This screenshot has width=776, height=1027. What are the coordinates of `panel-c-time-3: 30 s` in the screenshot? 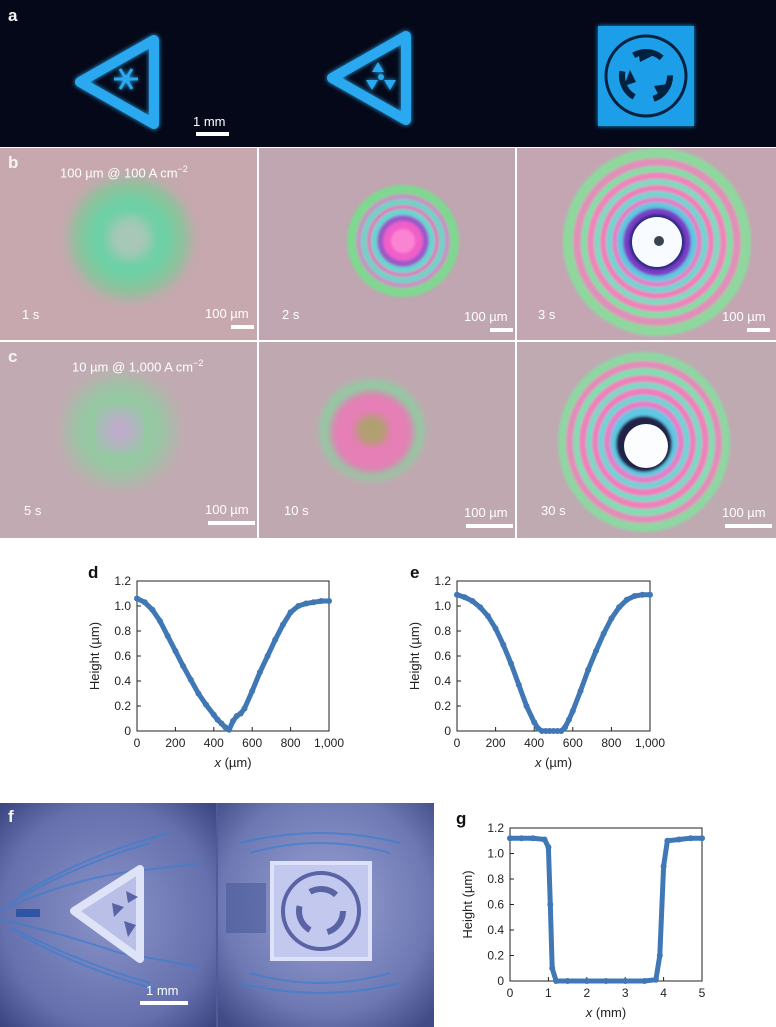 It's located at (553, 510).